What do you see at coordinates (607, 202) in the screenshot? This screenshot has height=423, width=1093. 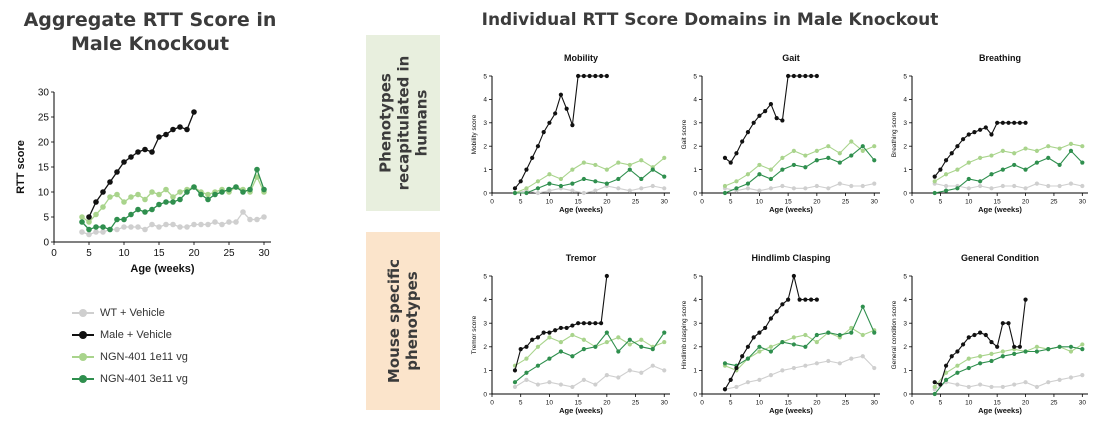 I see `x-tick-label: 20` at bounding box center [607, 202].